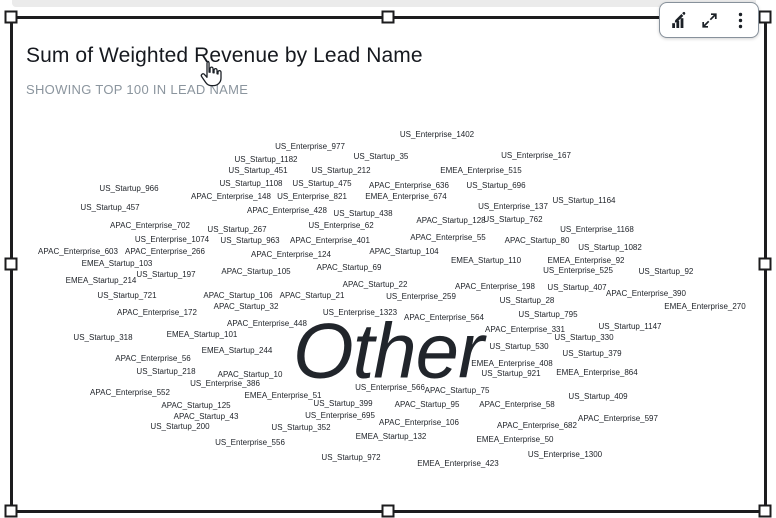 The image size is (776, 518). What do you see at coordinates (444, 317) in the screenshot?
I see `word-label: APAC_Enterprise_564` at bounding box center [444, 317].